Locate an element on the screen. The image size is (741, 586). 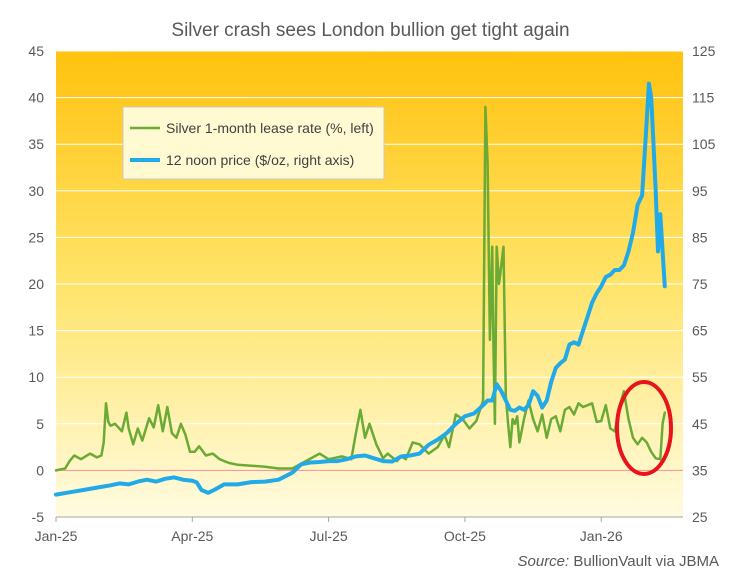
source-note: Source: BullionVault via JBMA is located at coordinates (619, 561).